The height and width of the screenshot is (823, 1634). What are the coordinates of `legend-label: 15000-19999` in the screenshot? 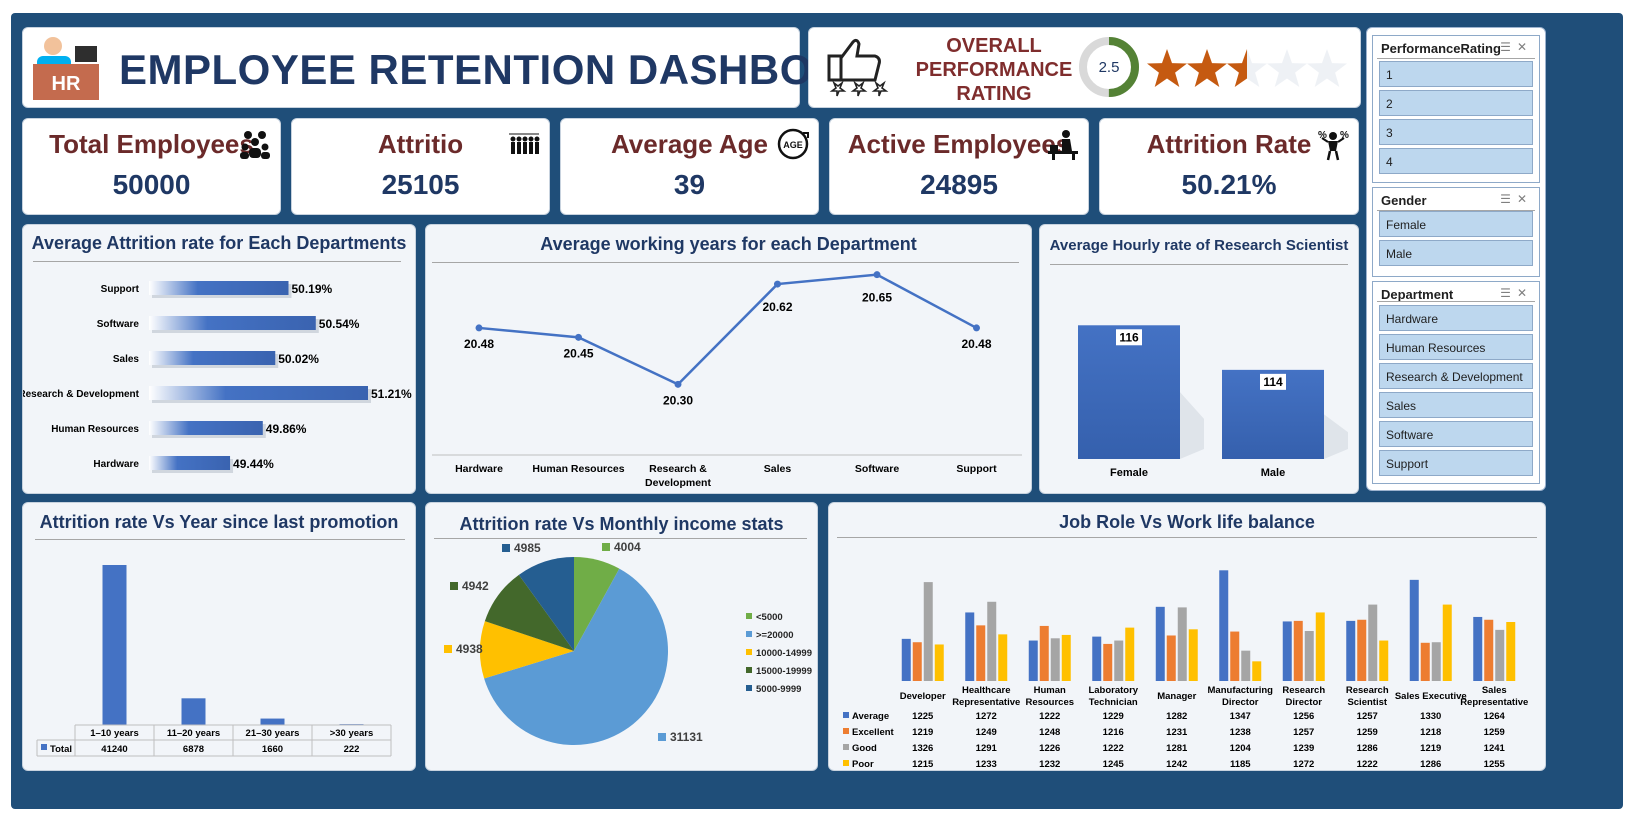 It's located at (784, 671).